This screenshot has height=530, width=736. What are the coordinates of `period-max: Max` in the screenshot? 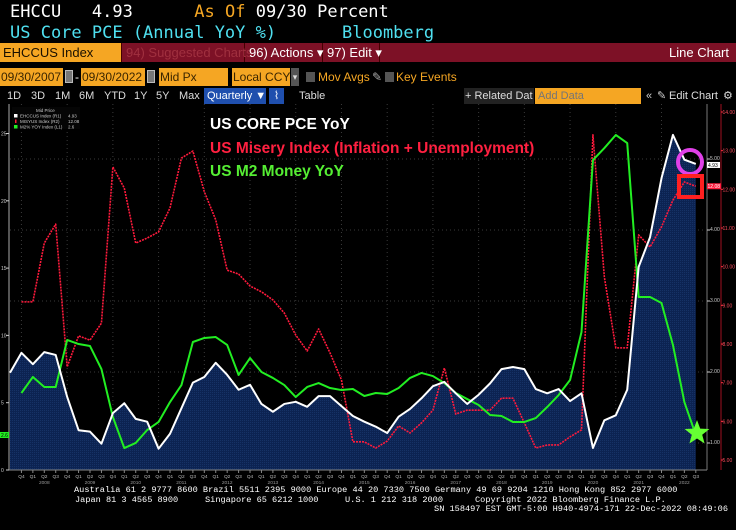 It's located at (189, 96).